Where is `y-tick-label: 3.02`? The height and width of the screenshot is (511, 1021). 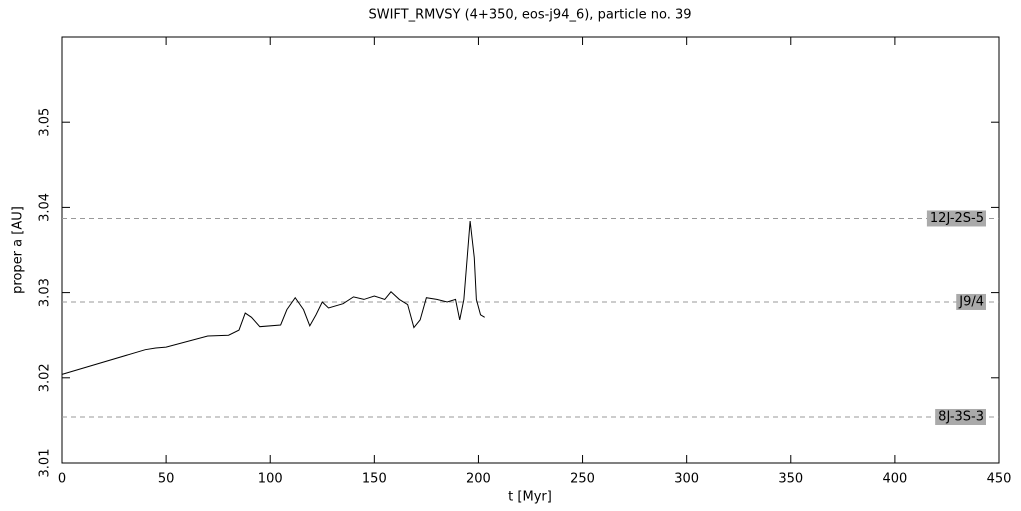
y-tick-label: 3.02 is located at coordinates (45, 377).